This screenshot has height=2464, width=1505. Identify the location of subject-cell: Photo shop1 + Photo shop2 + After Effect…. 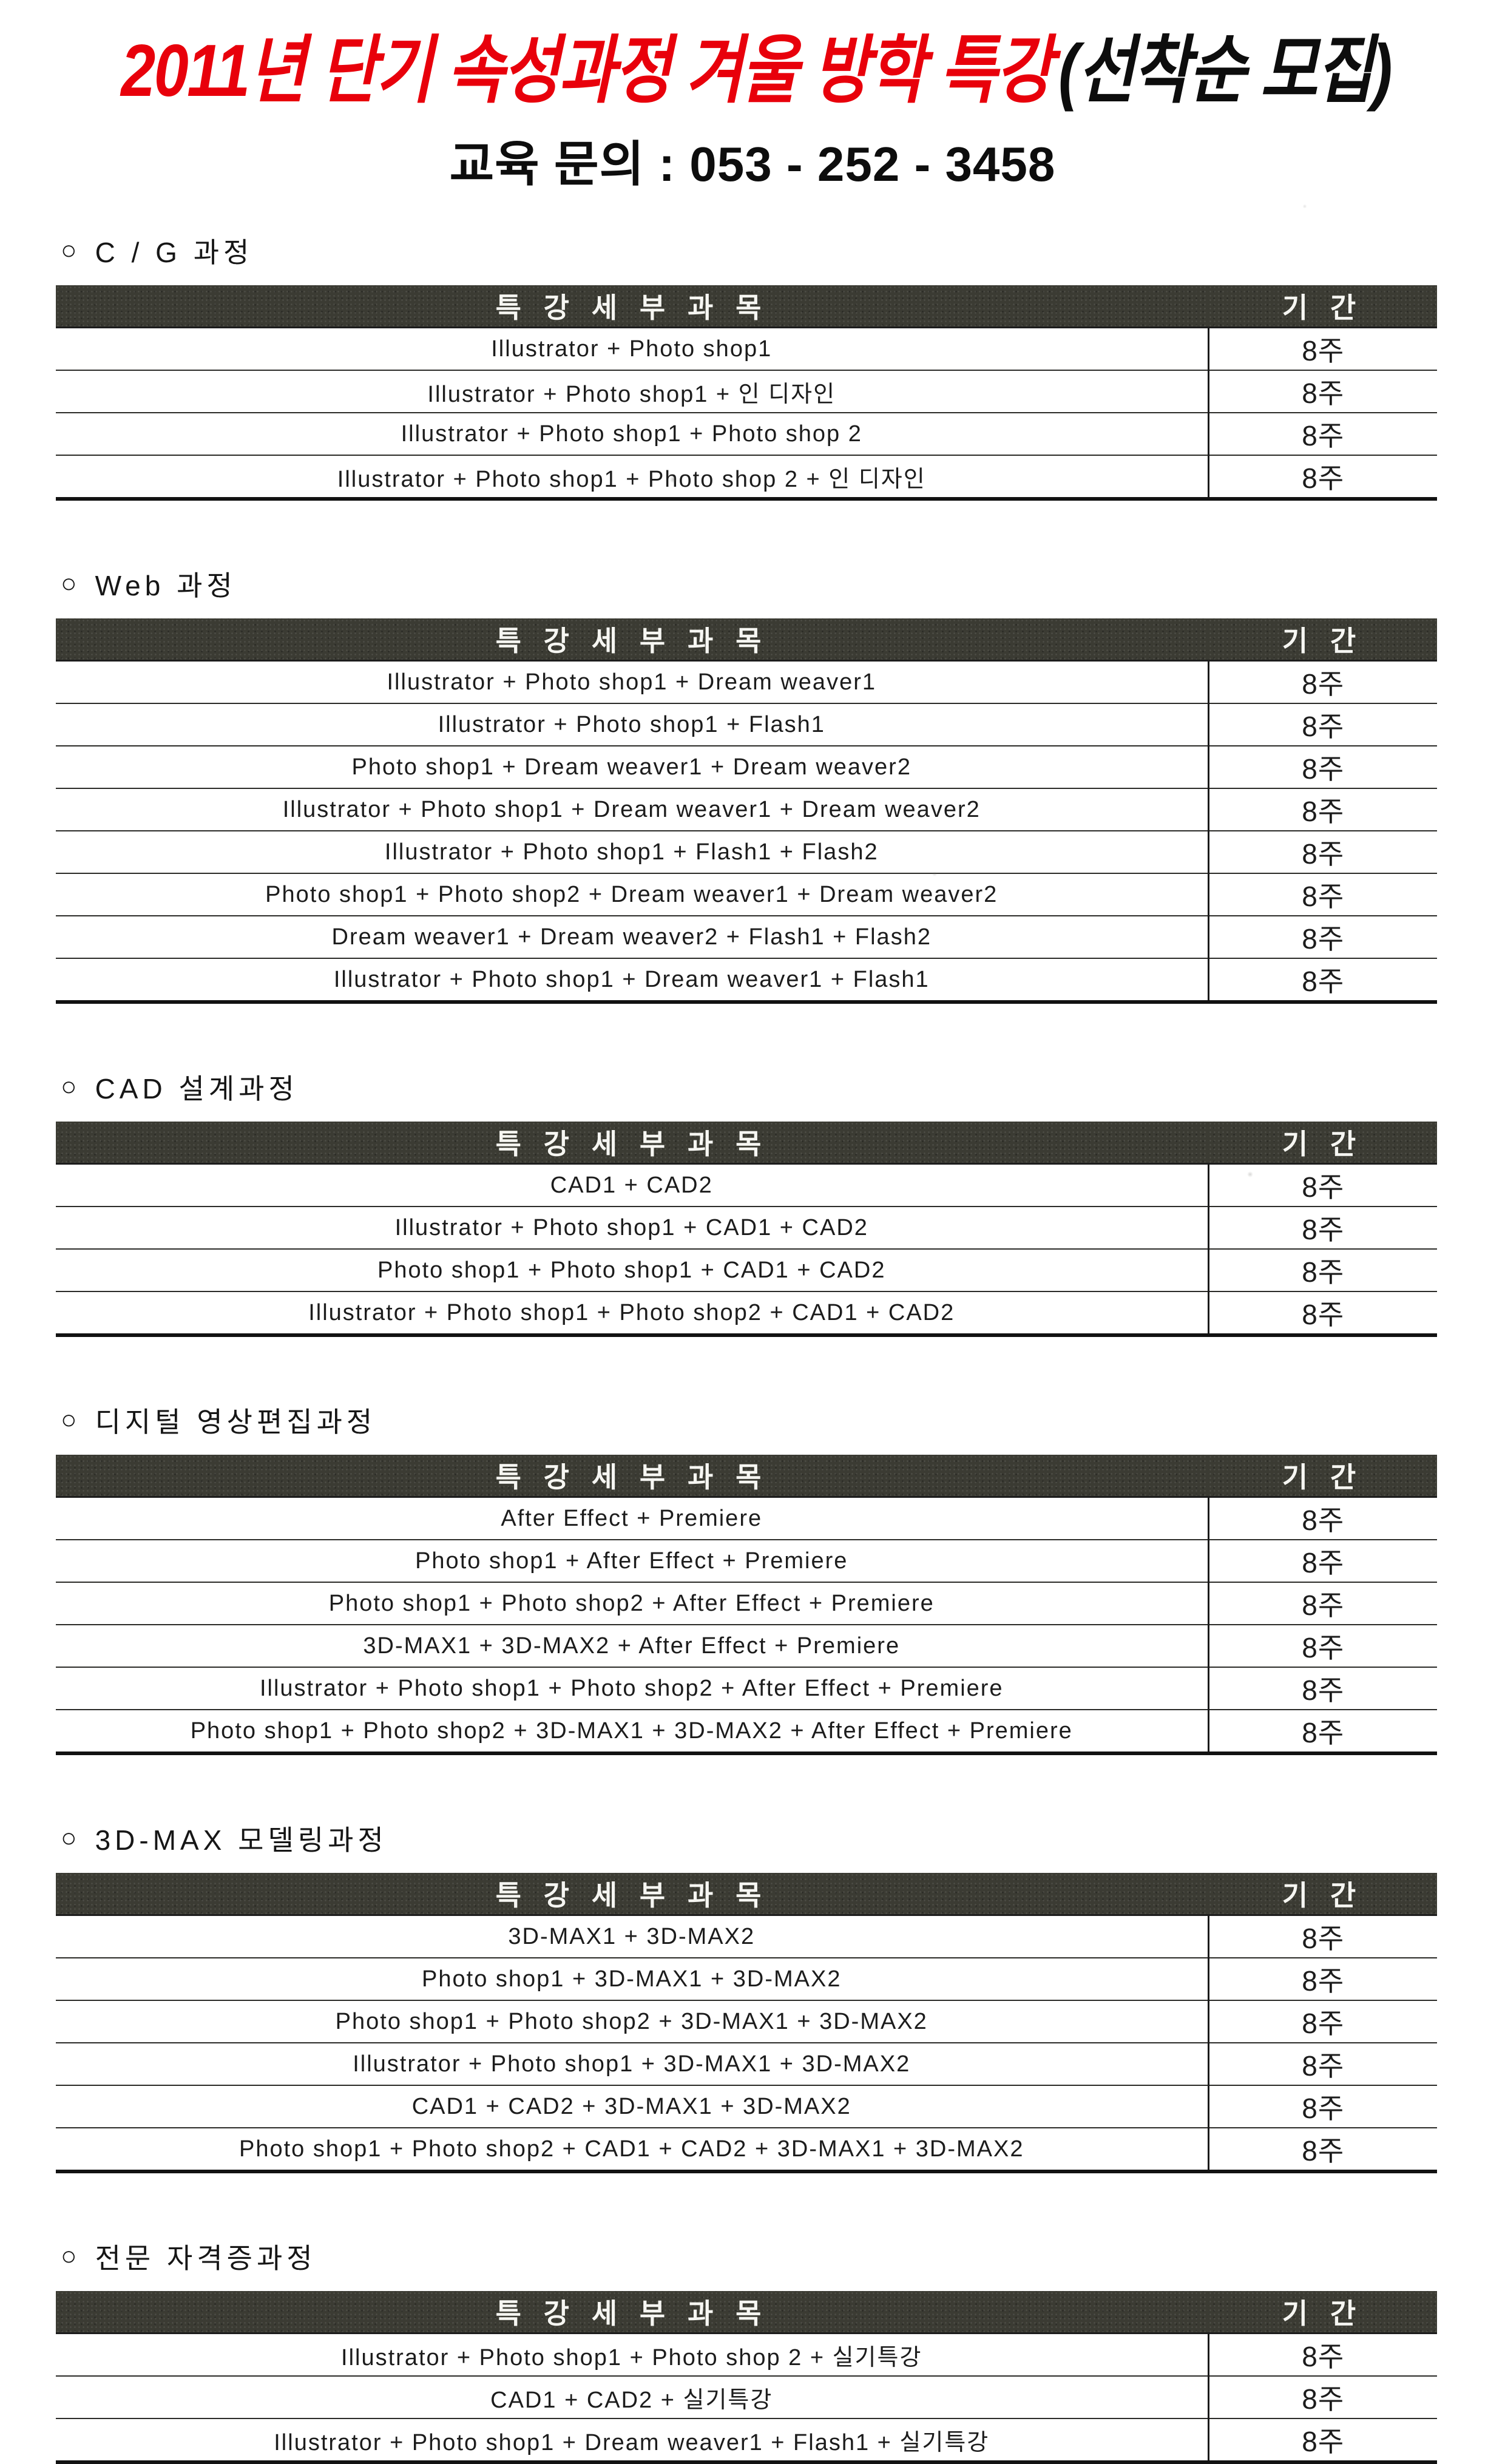
(632, 1604).